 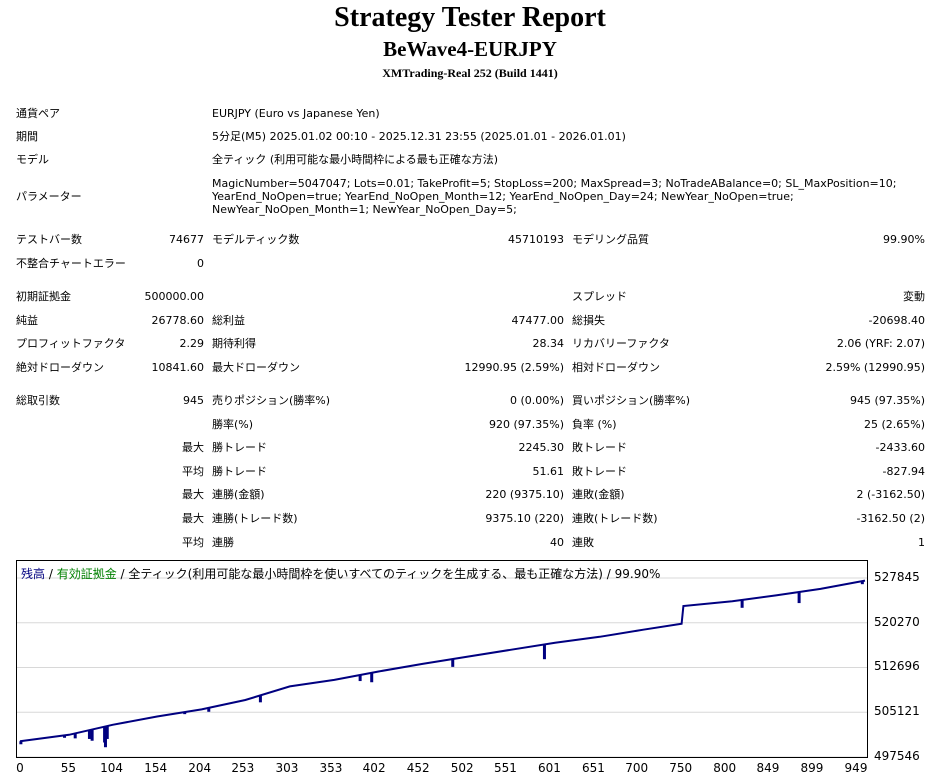 What do you see at coordinates (49, 239) in the screenshot?
I see `bars-label: テストバー数` at bounding box center [49, 239].